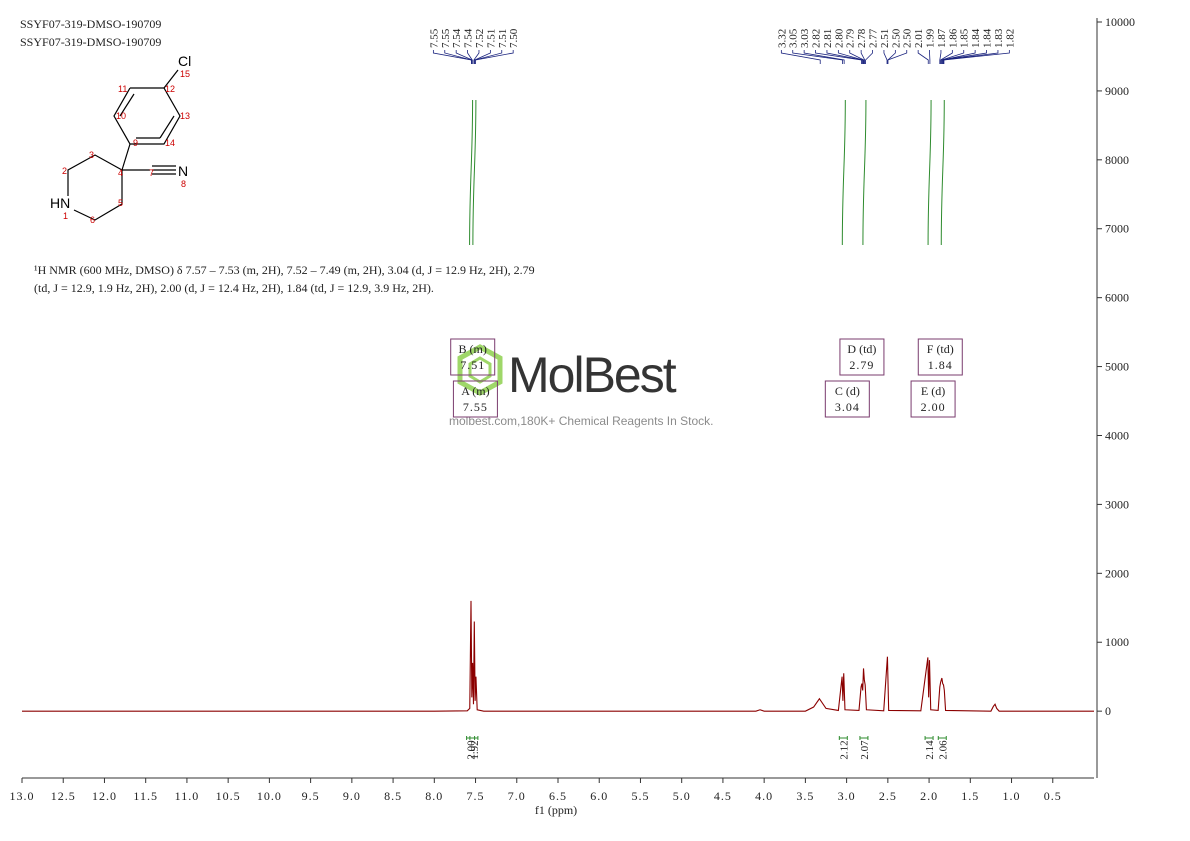 Image resolution: width=1190 pixels, height=841 pixels. What do you see at coordinates (865, 750) in the screenshot?
I see `integral-label: 2.07` at bounding box center [865, 750].